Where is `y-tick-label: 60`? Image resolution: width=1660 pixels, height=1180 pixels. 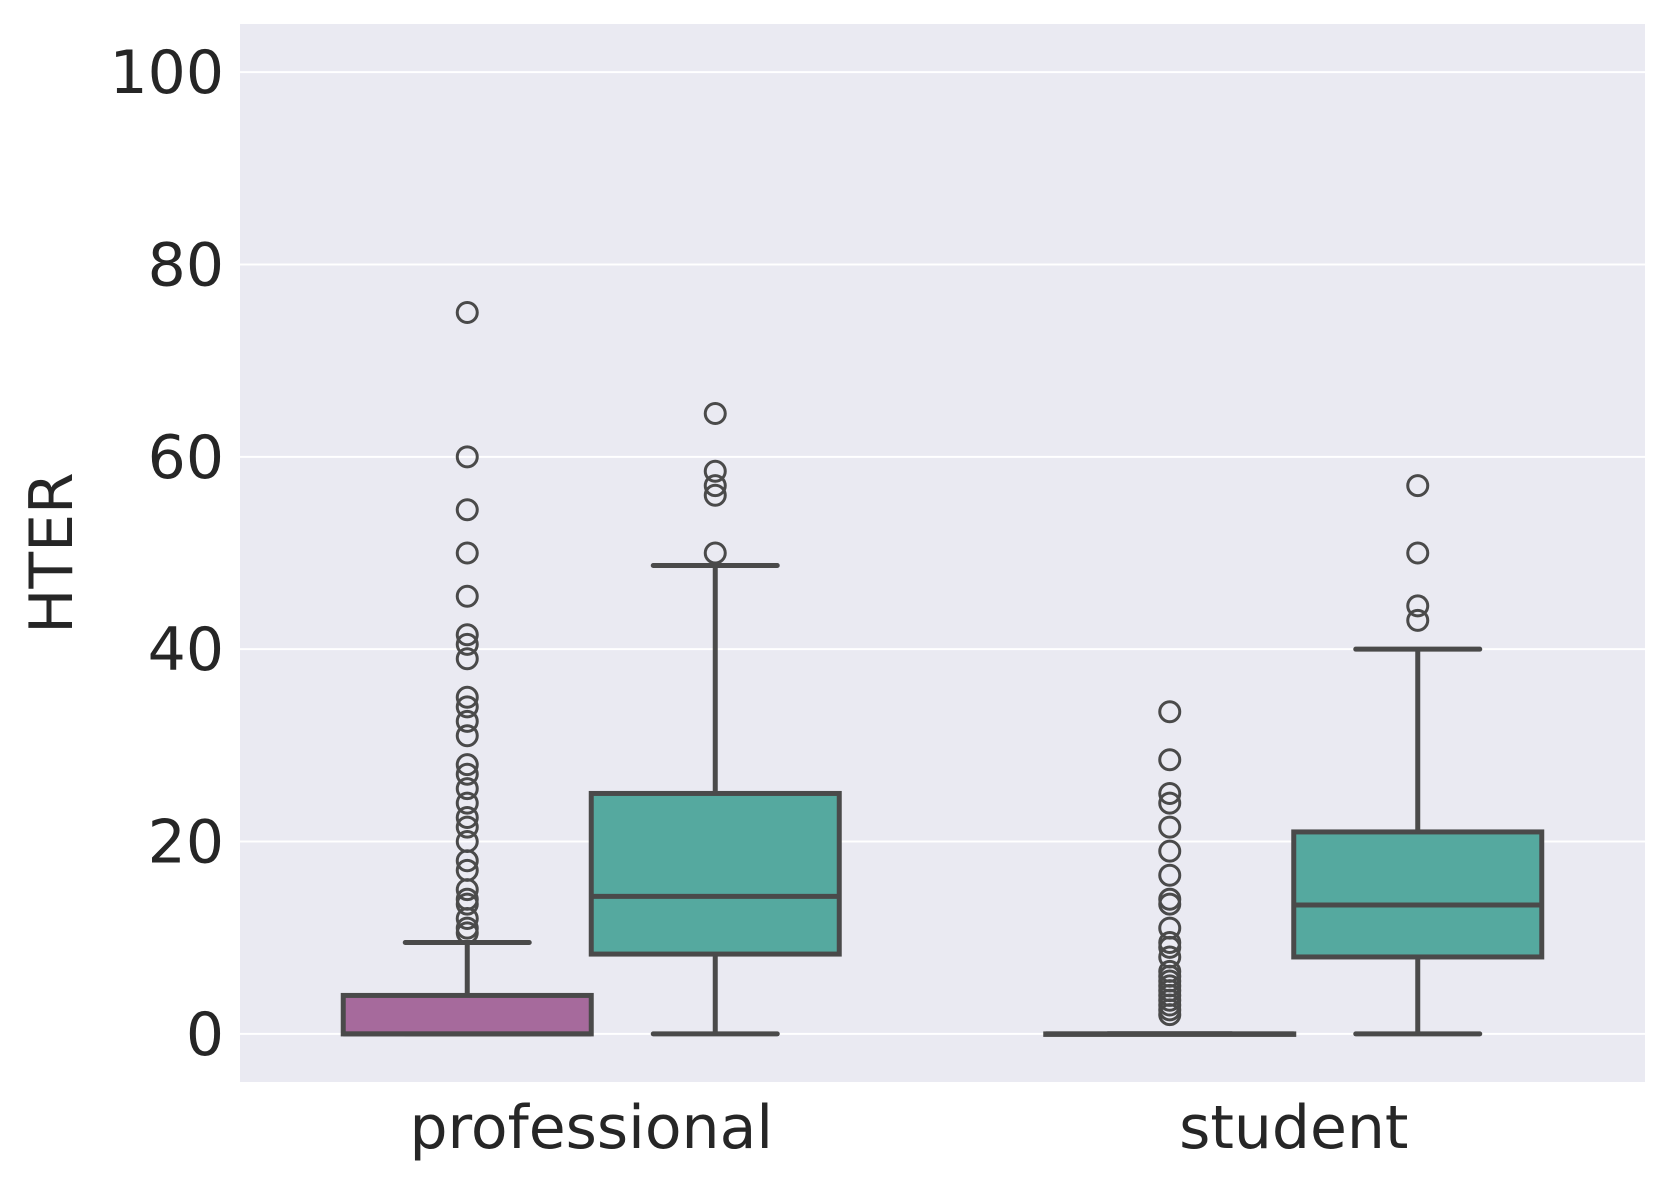 y-tick-label: 60 is located at coordinates (186, 458).